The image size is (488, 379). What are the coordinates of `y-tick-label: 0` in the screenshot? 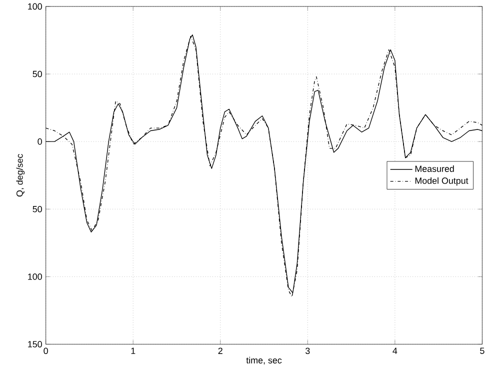 It's located at (40, 141).